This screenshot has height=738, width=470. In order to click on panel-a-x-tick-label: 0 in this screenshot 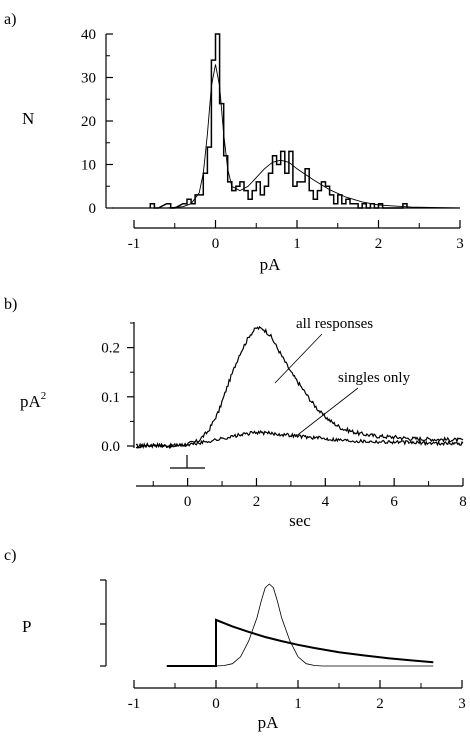, I will do `click(216, 244)`.